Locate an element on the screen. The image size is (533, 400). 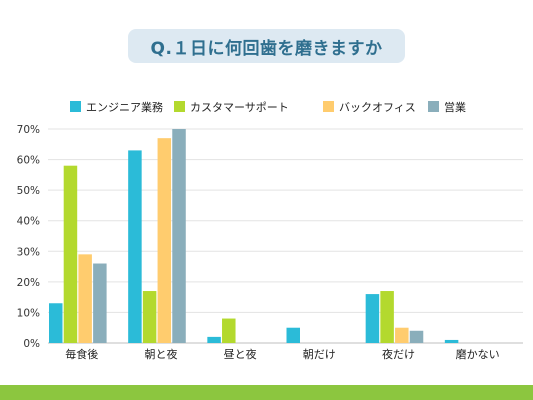
y-tick-label: 50% is located at coordinates (28, 191).